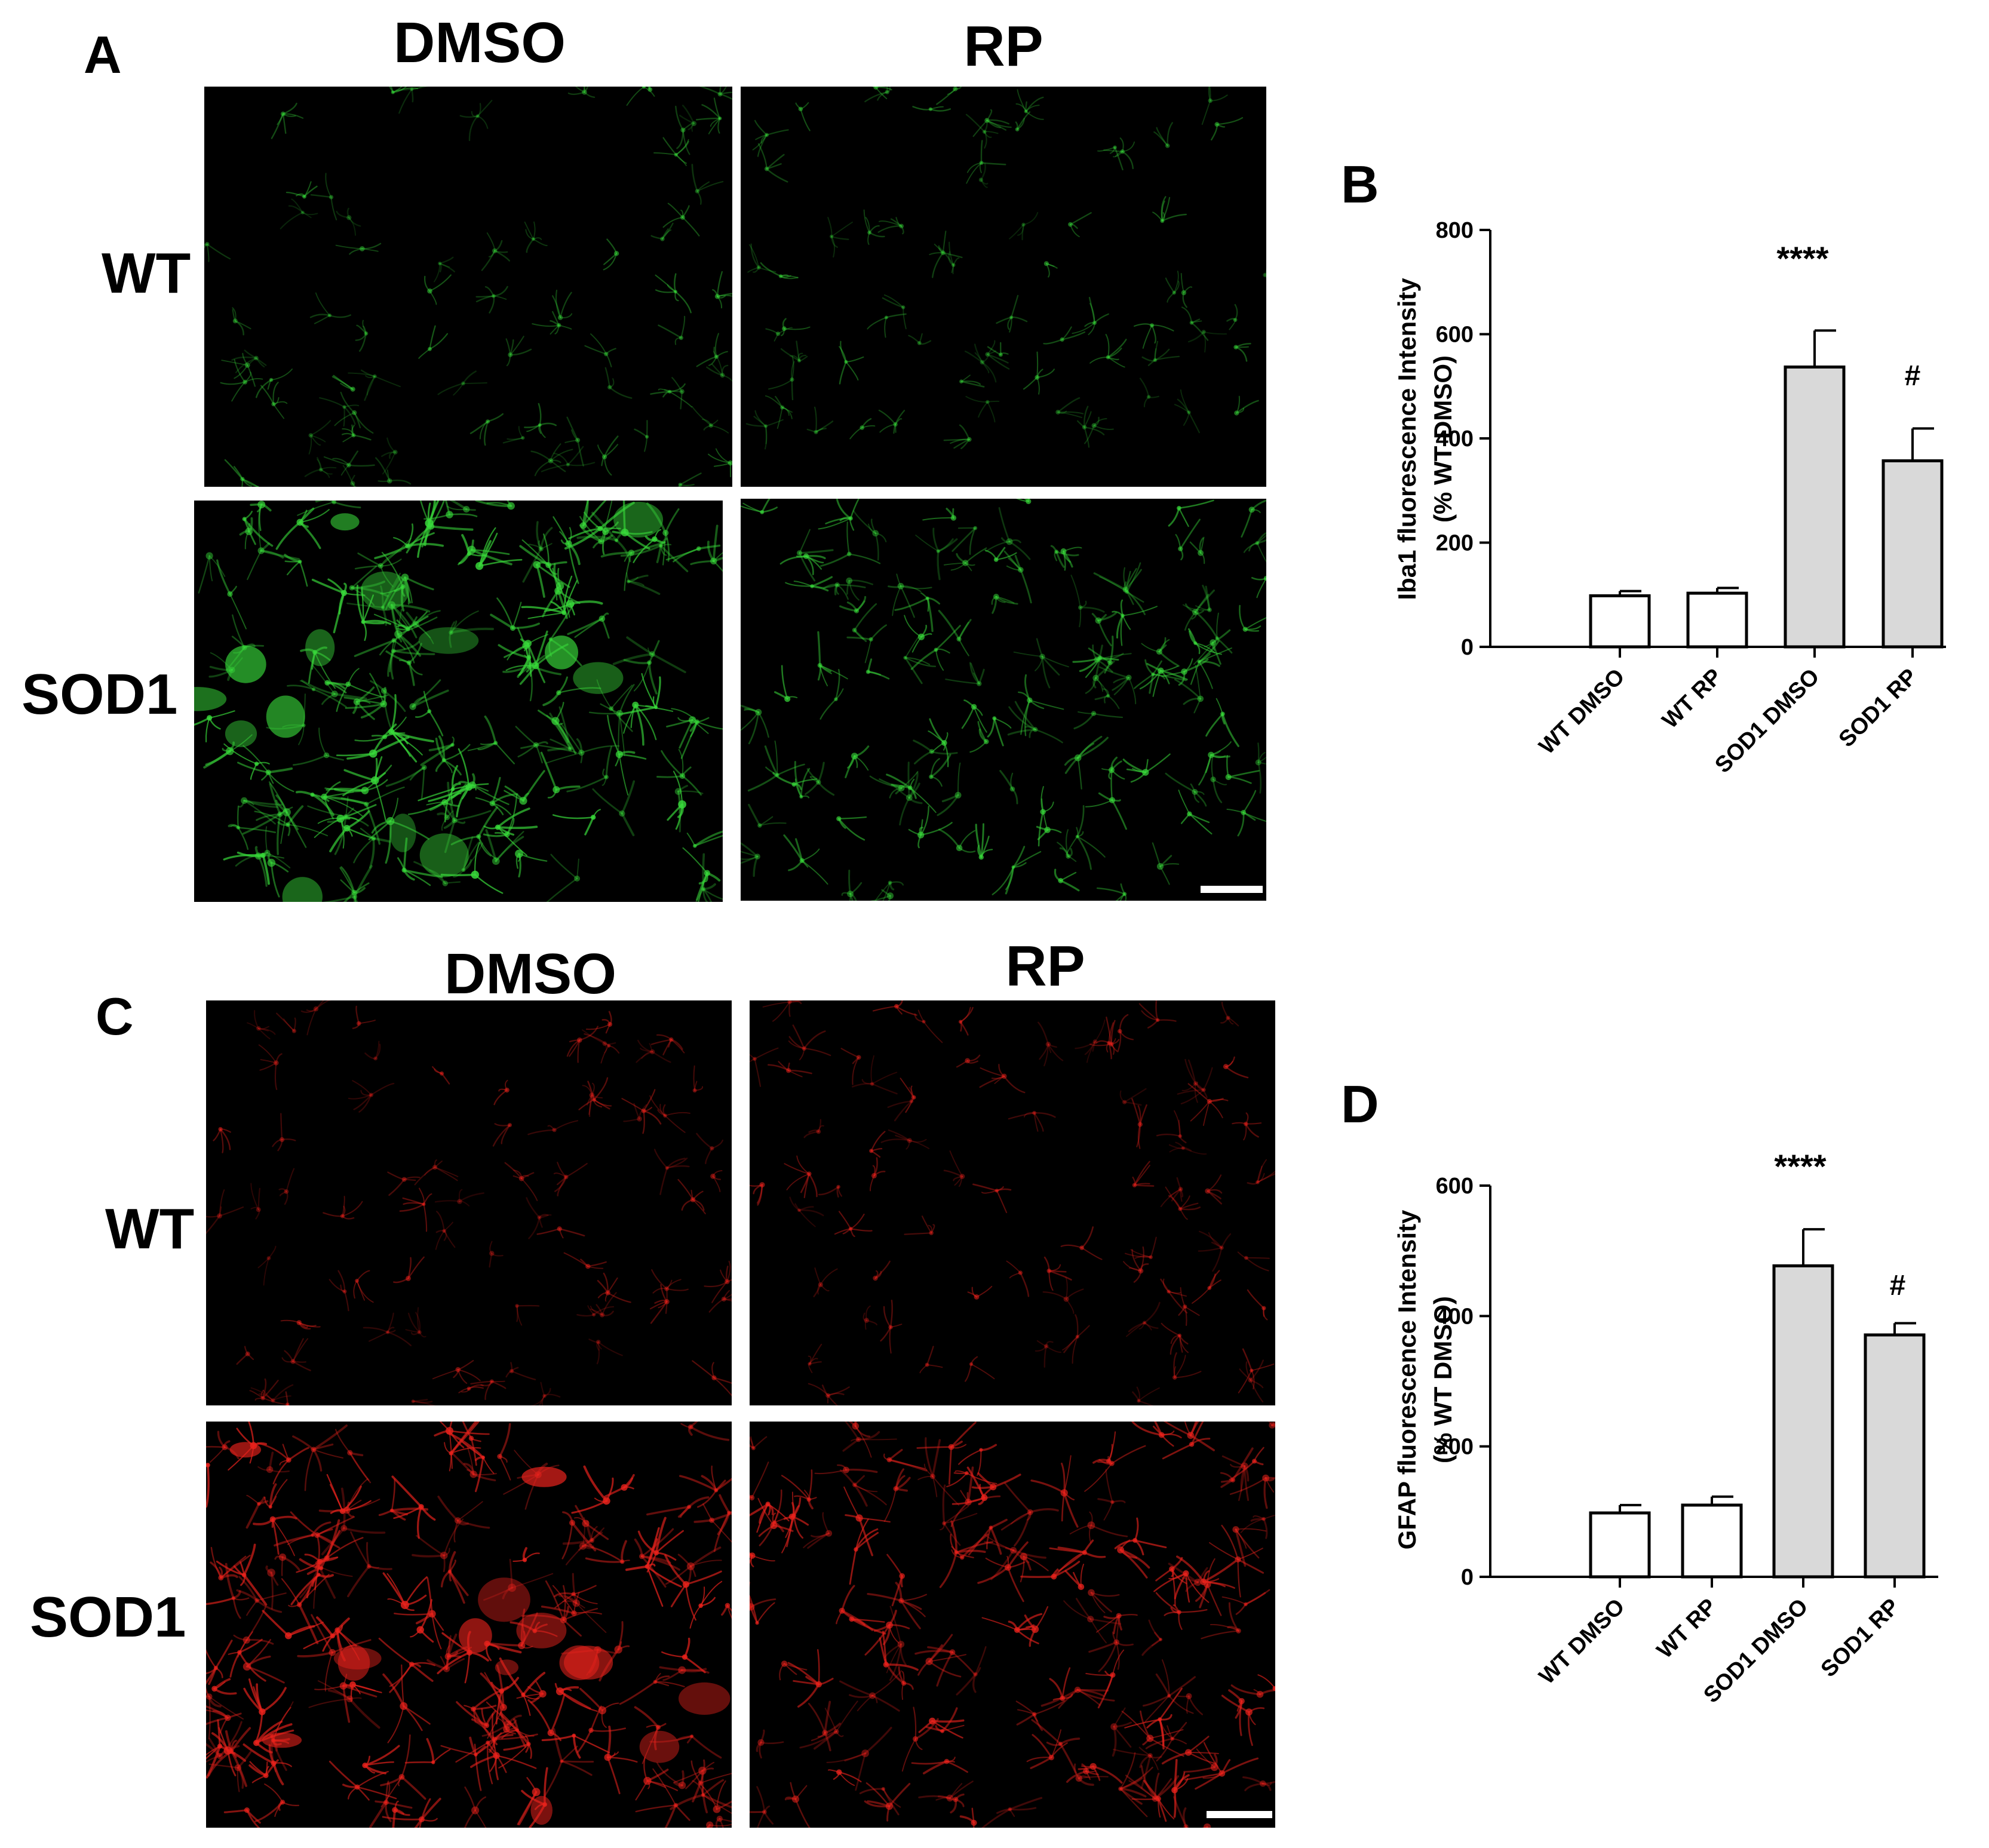 Image resolution: width=1989 pixels, height=1848 pixels. I want to click on gfap-significance-label: ****, so click(1800, 1166).